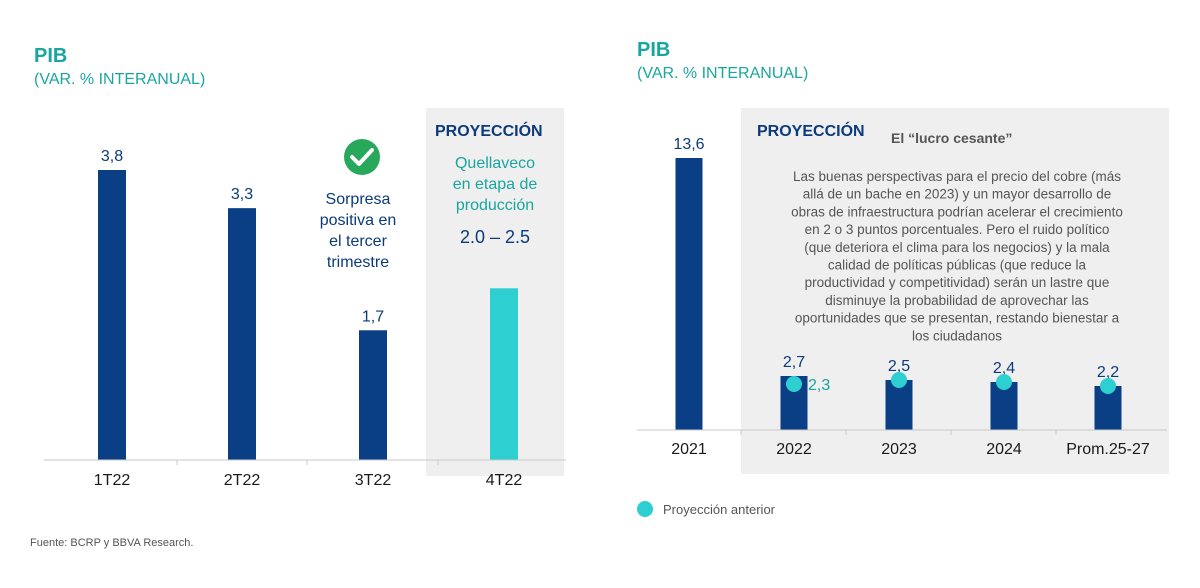 This screenshot has width=1200, height=588. I want to click on legend-marker-icon, so click(645, 509).